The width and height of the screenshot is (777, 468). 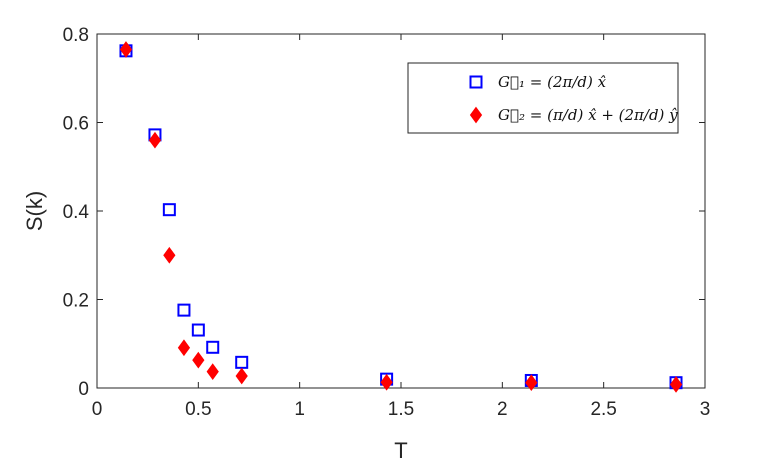 I want to click on x-tick-label: 2, so click(x=502, y=409).